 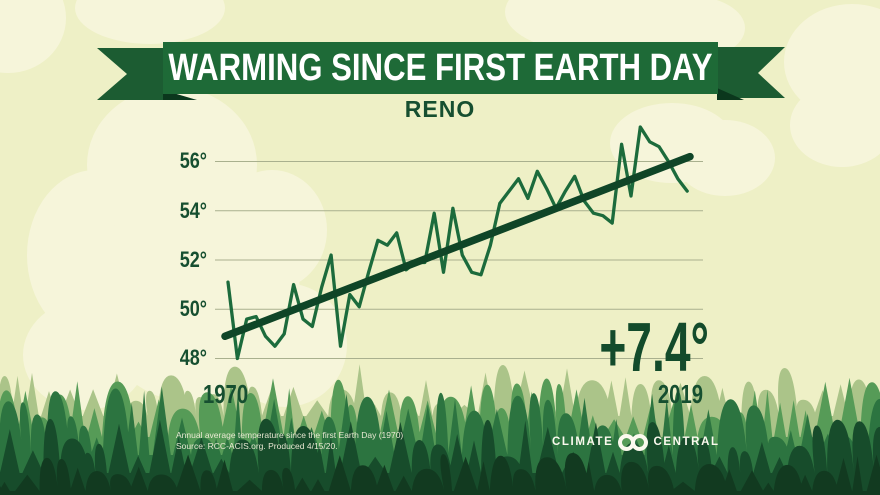 What do you see at coordinates (257, 445) in the screenshot?
I see `footer-source: Source: RCC-ACIS.org. Produced 4/15/20.` at bounding box center [257, 445].